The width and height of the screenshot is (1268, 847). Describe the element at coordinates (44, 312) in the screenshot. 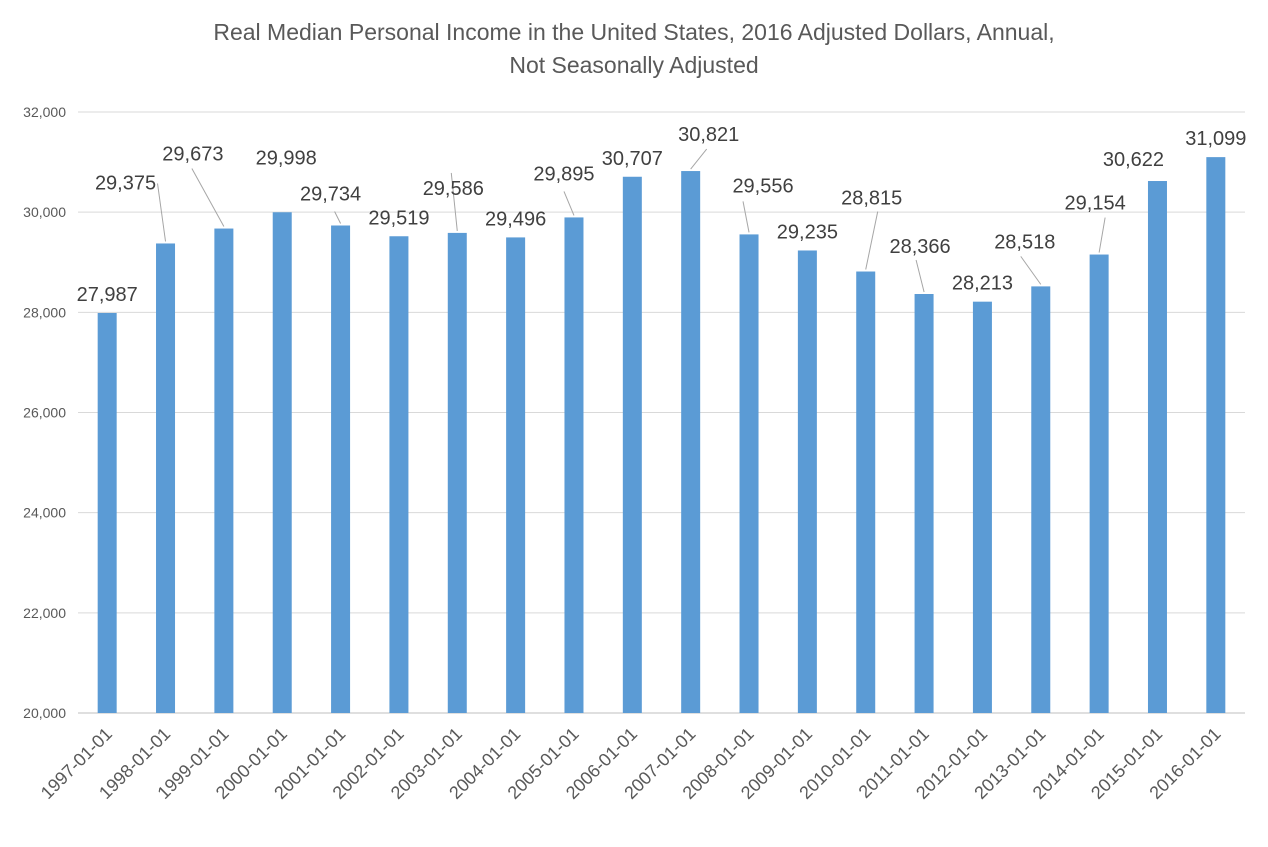

I see `y-tick-label: 28,000` at that location.